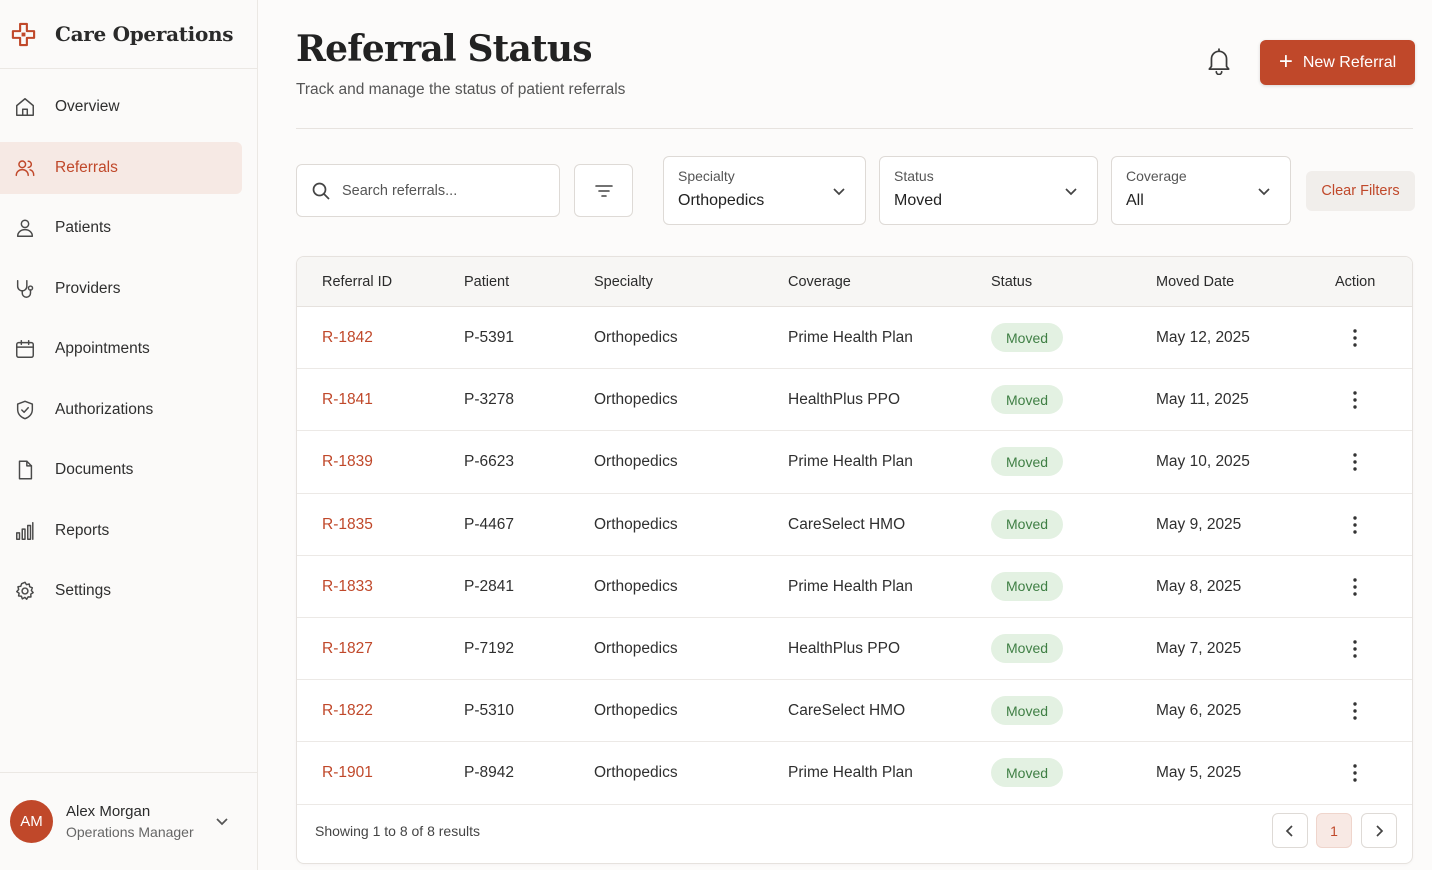  I want to click on sidebar-item-appointments: Appointments, so click(121, 349).